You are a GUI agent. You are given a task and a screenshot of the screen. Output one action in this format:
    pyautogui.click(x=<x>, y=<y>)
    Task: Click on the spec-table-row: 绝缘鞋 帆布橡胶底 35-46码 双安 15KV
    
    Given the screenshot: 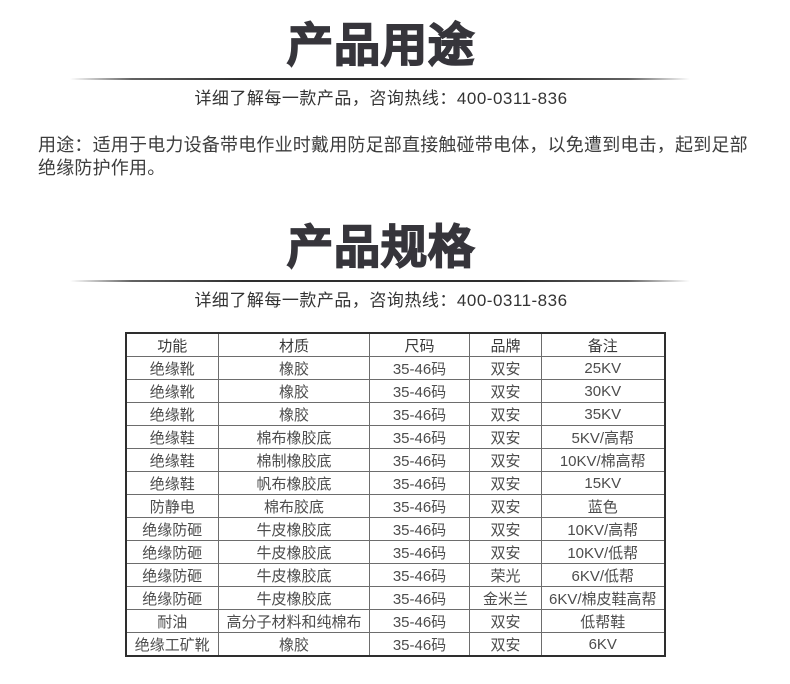 What is the action you would take?
    pyautogui.click(x=395, y=483)
    